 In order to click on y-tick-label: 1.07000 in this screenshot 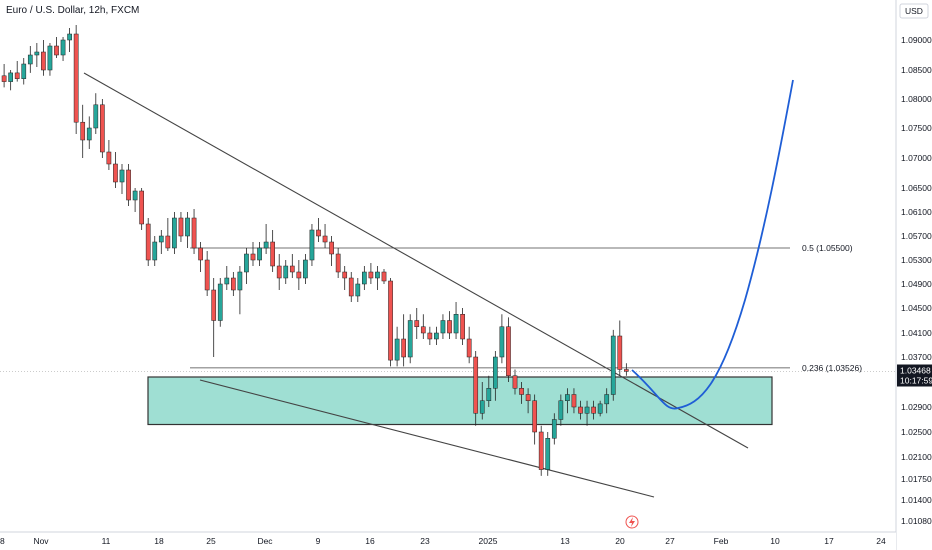, I will do `click(916, 158)`.